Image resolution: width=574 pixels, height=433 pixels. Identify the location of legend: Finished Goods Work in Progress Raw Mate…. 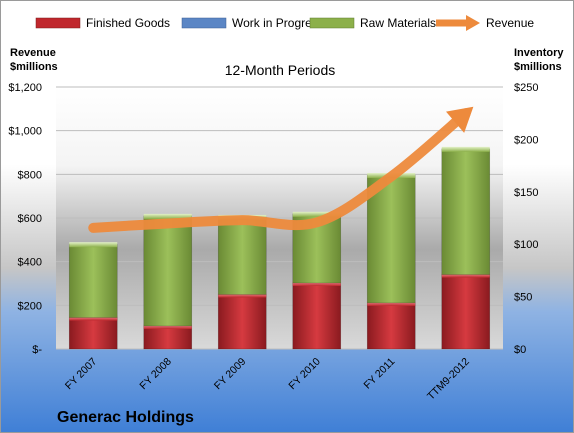
(284, 23).